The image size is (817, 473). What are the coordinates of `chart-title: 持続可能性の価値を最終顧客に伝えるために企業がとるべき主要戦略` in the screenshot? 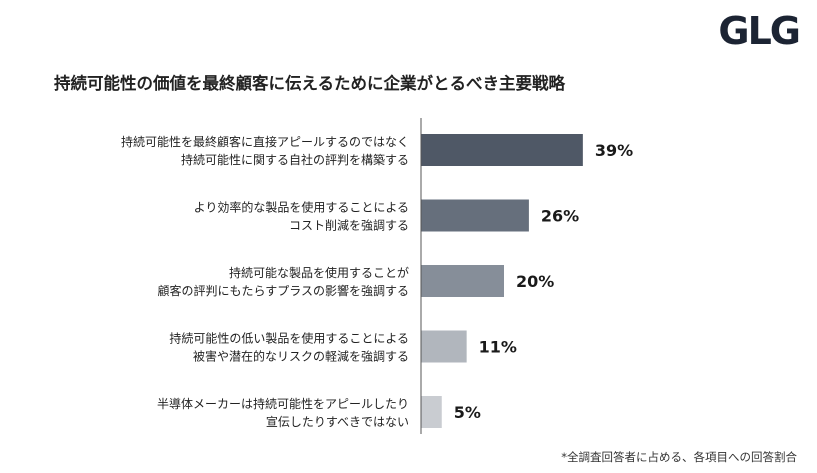 It's located at (310, 83).